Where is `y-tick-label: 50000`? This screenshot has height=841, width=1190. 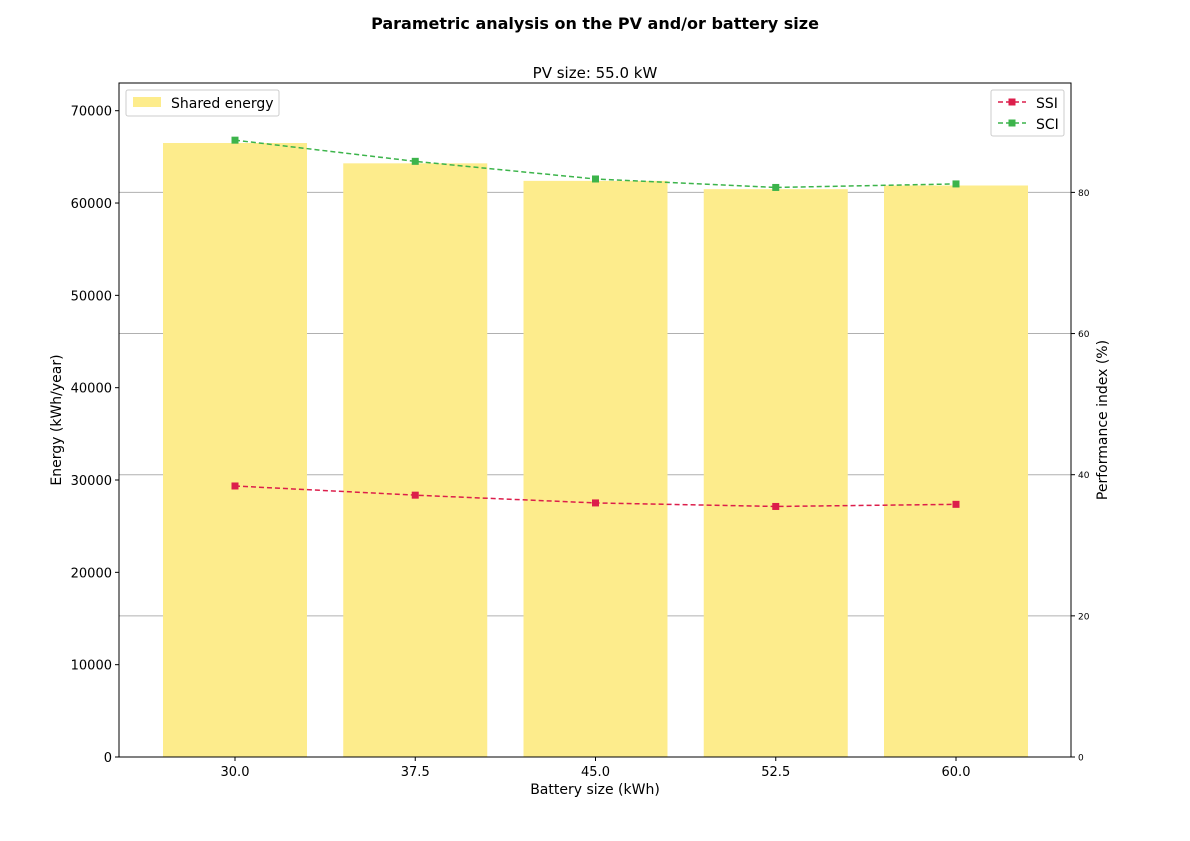 y-tick-label: 50000 is located at coordinates (91, 296).